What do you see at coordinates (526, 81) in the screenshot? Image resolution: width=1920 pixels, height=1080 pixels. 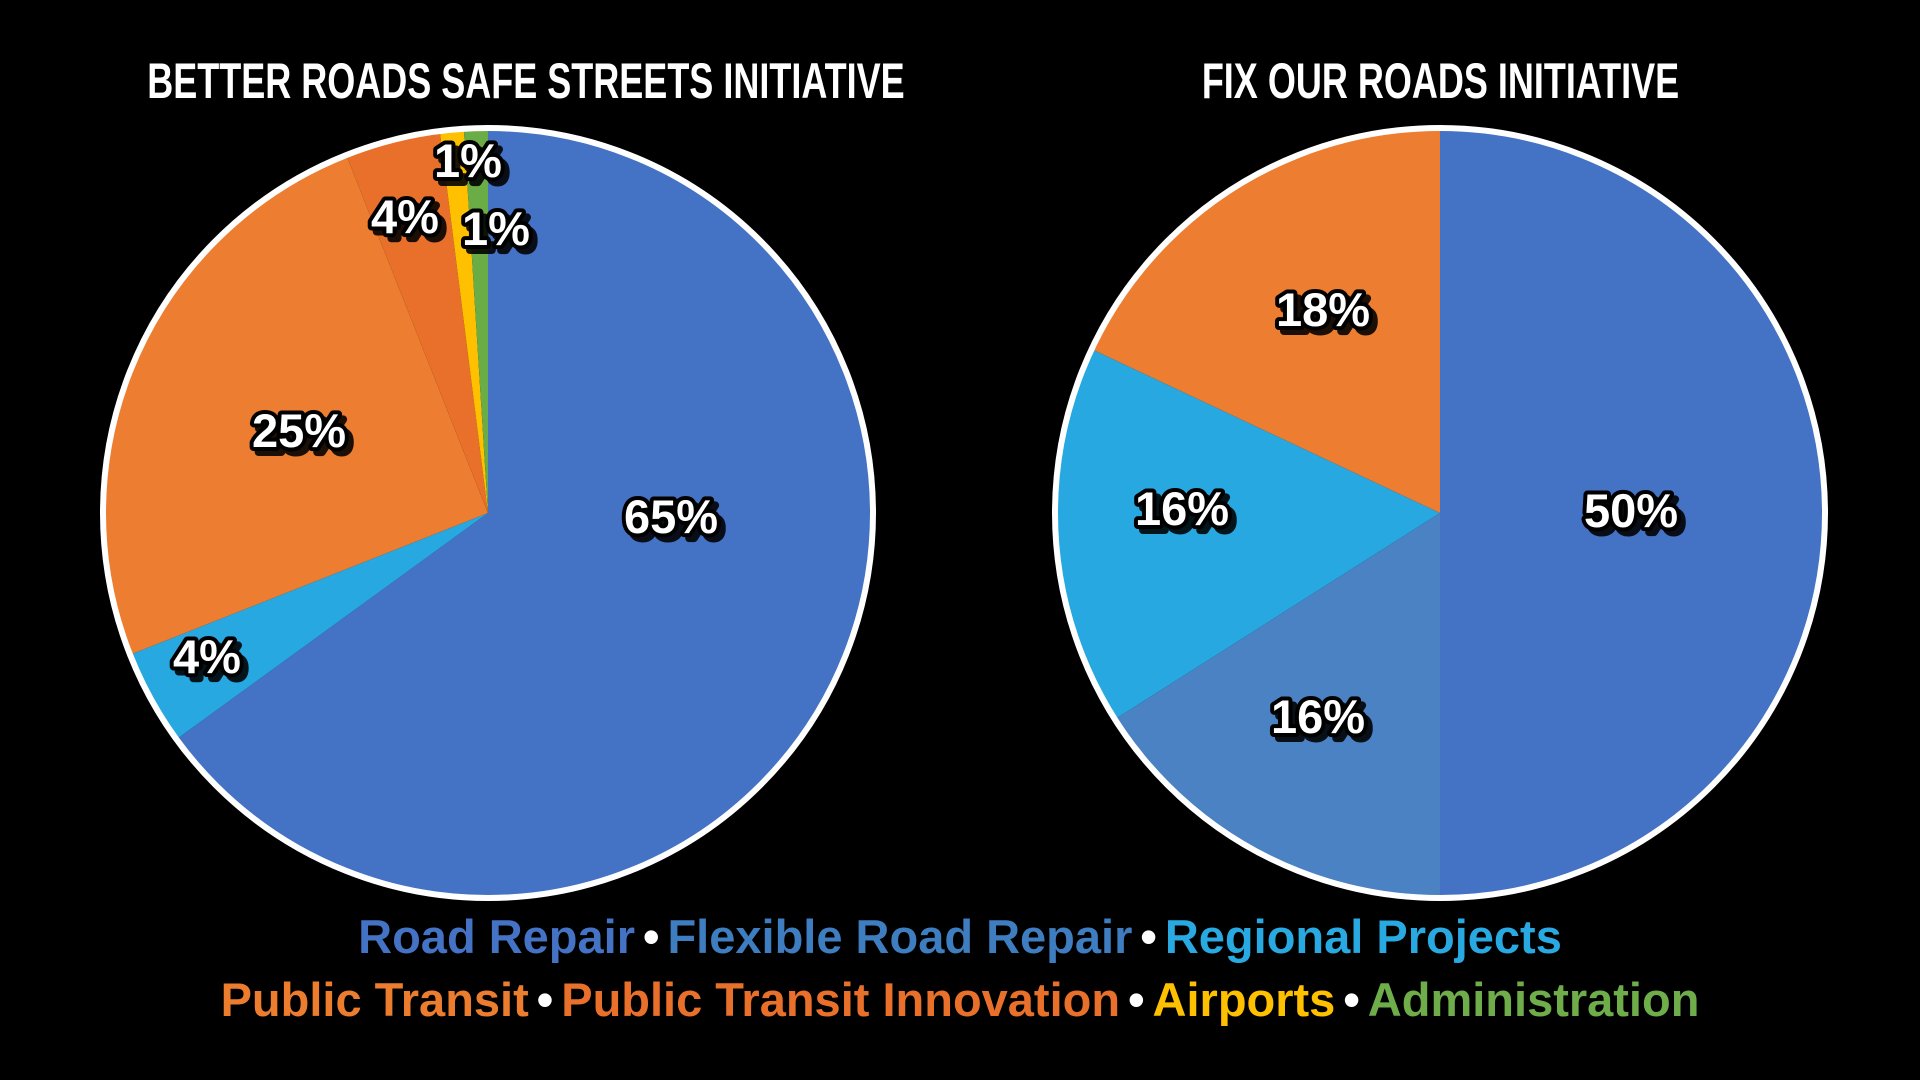 I see `left-chart-title-text: BETTER ROADS SAFE STREETS INITIATIVE` at bounding box center [526, 81].